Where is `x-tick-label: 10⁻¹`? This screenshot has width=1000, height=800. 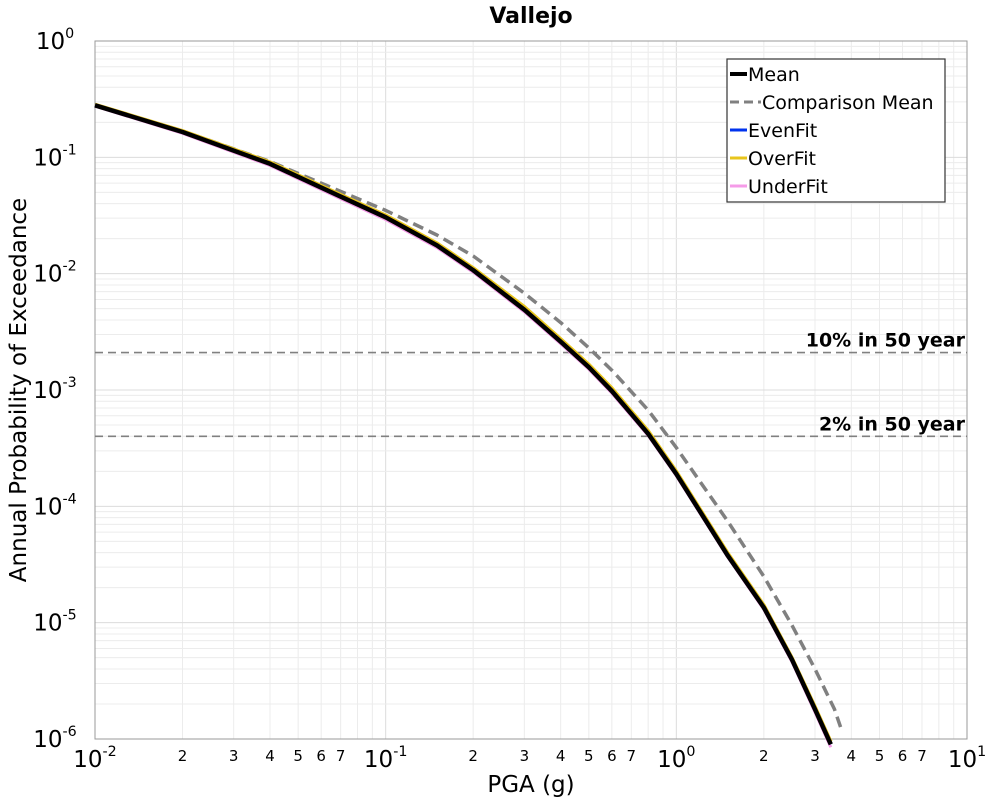
x-tick-label: 10⁻¹ is located at coordinates (386, 758).